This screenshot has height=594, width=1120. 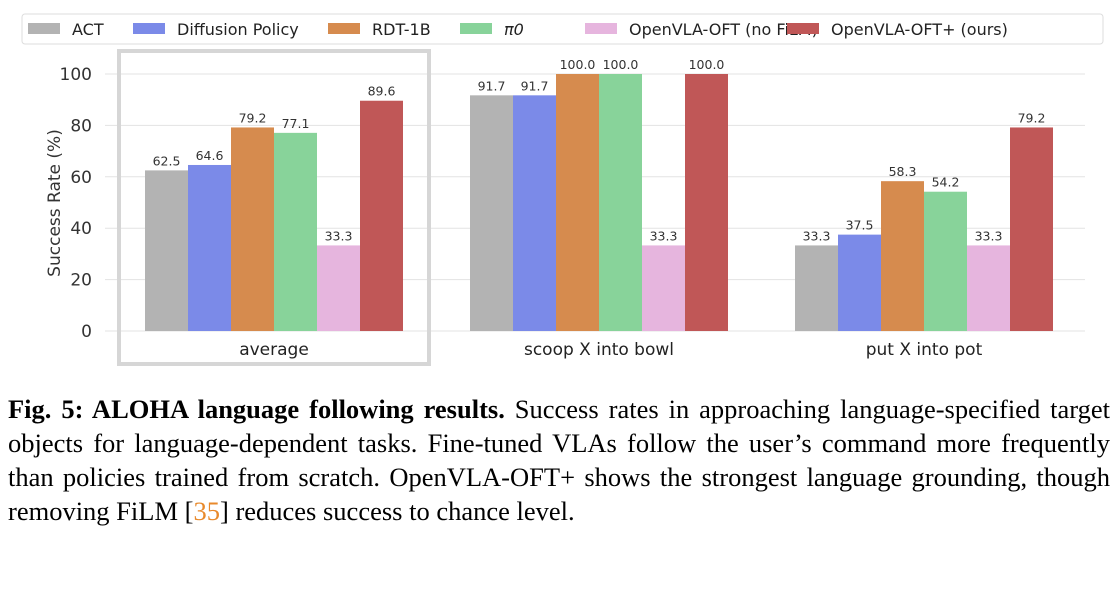 I want to click on highlight-box, so click(x=274, y=207).